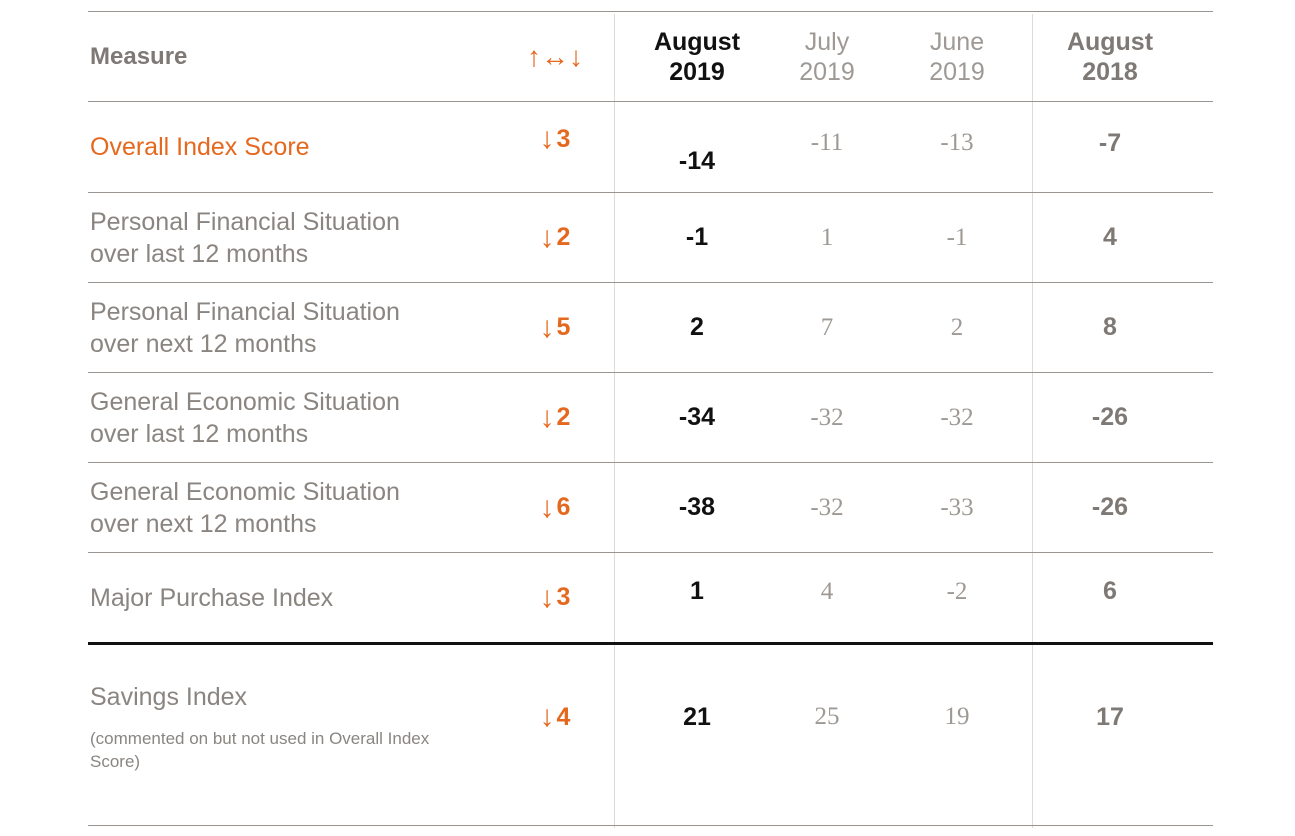  What do you see at coordinates (827, 72) in the screenshot?
I see `header-july-2019-year: 2019` at bounding box center [827, 72].